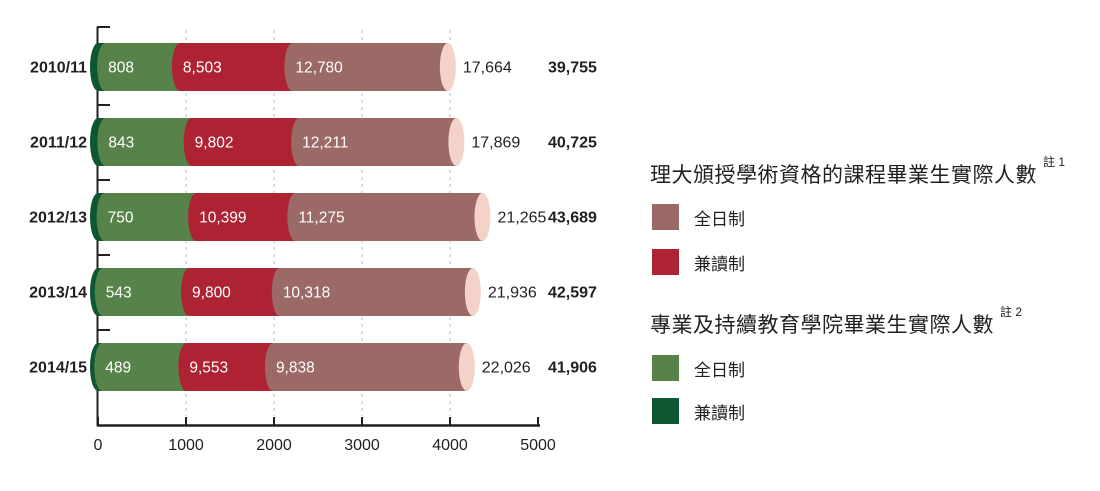 The height and width of the screenshot is (491, 1100). What do you see at coordinates (186, 445) in the screenshot?
I see `x-axis-tick-label: 1000` at bounding box center [186, 445].